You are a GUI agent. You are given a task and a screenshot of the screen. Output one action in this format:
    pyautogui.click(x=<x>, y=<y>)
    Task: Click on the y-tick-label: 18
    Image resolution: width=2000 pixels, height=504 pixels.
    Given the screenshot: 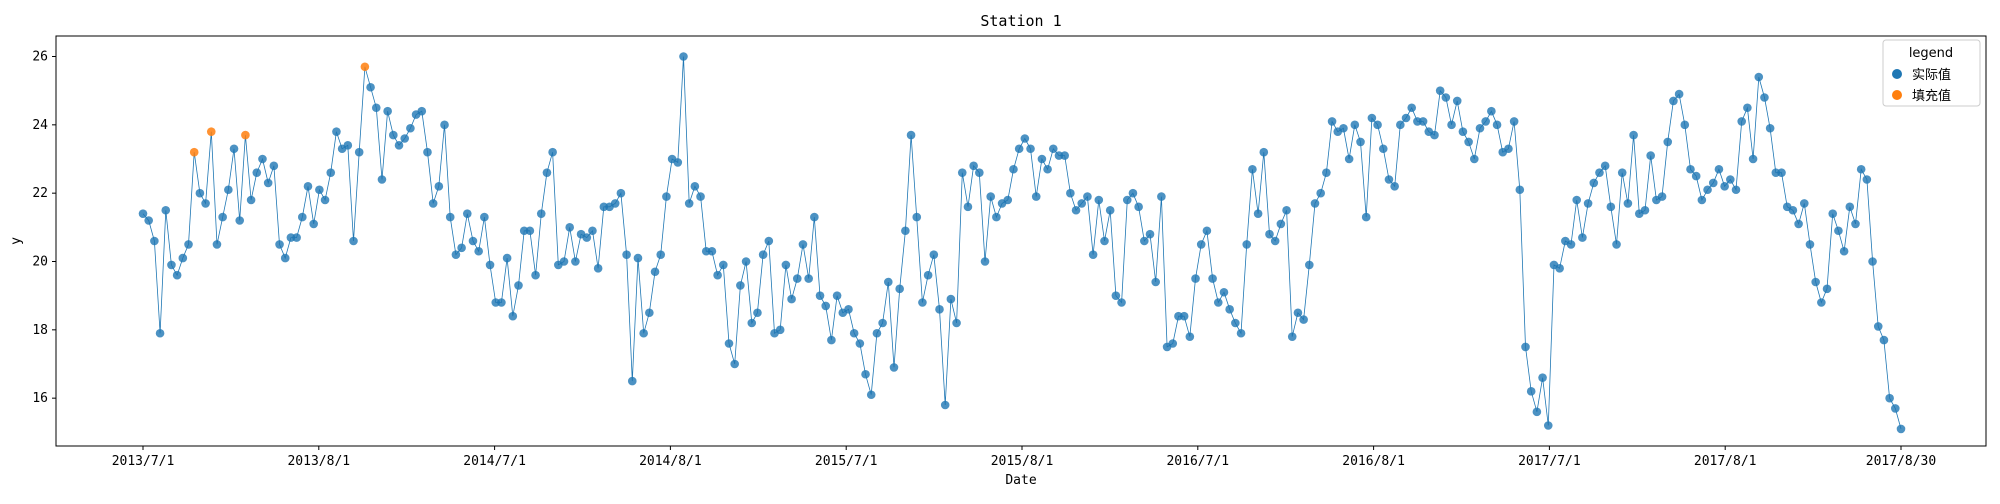 What is the action you would take?
    pyautogui.click(x=40, y=330)
    